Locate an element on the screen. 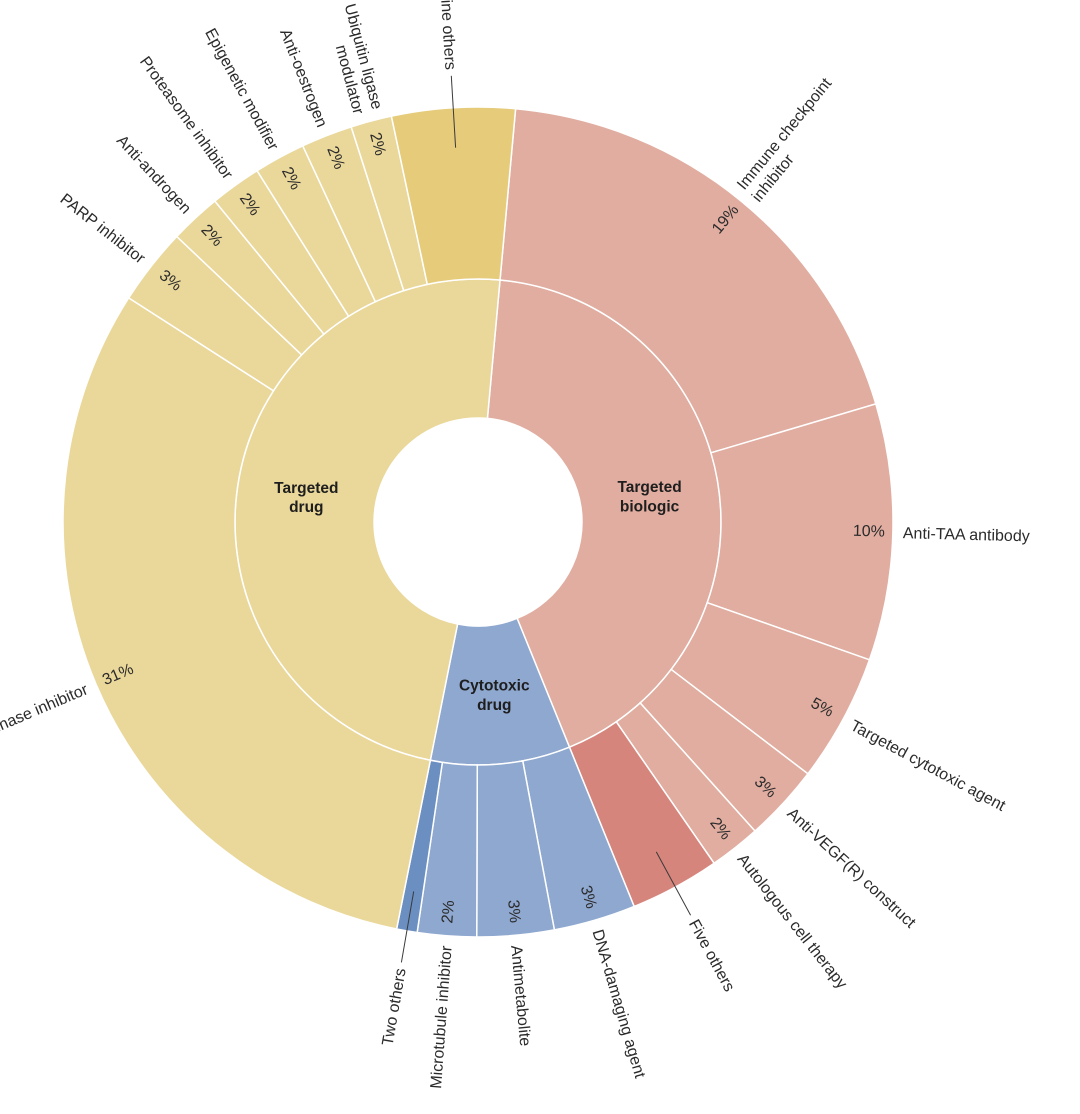  outer-label-five-others: Five others is located at coordinates (711, 956).